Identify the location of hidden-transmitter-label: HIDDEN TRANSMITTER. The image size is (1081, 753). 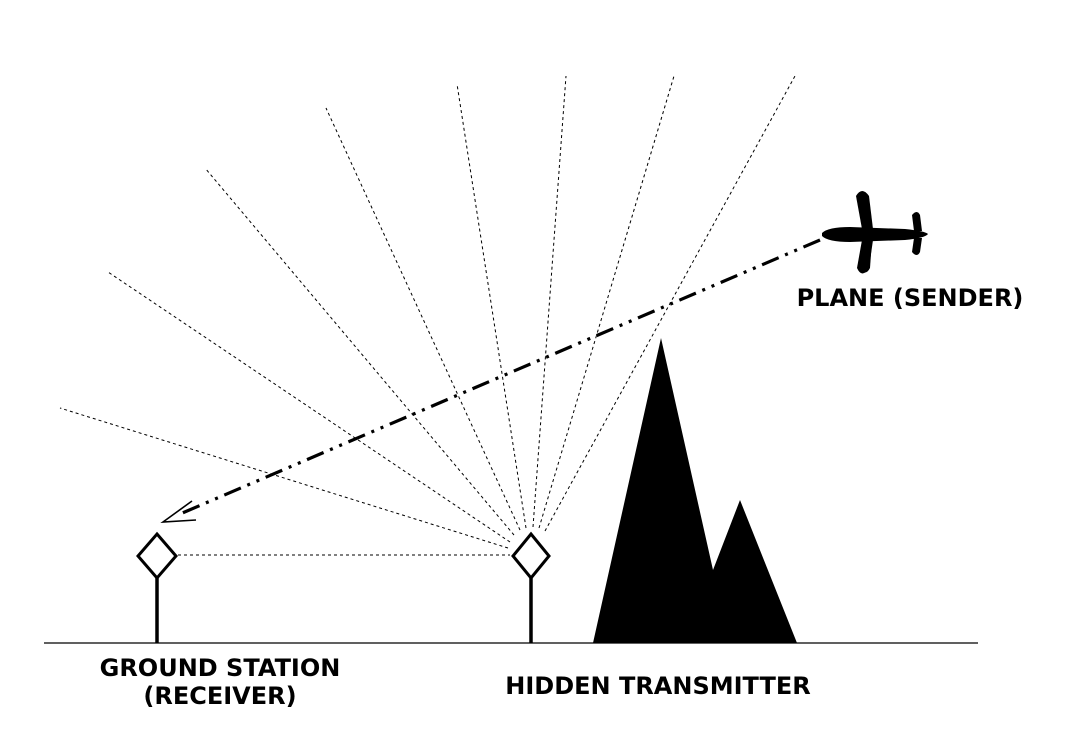
(658, 686).